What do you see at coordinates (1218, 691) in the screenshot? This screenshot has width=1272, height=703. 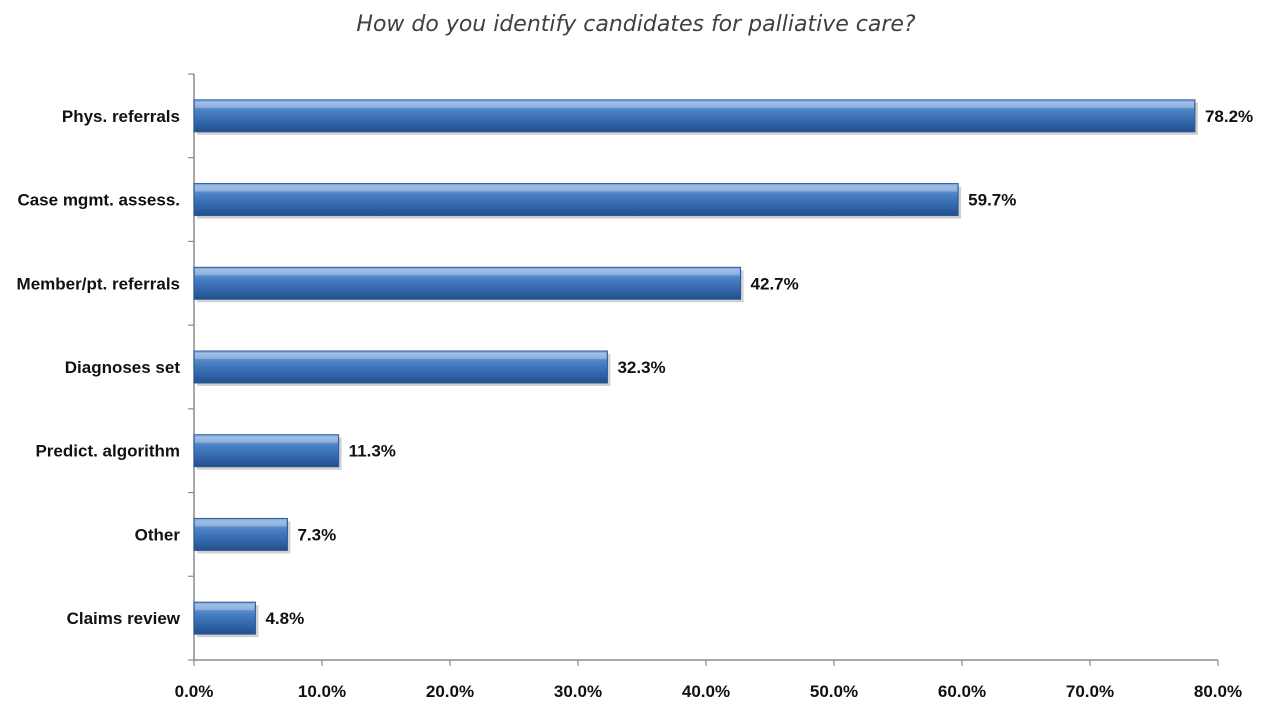 I see `x-tick-label: 80.0%` at bounding box center [1218, 691].